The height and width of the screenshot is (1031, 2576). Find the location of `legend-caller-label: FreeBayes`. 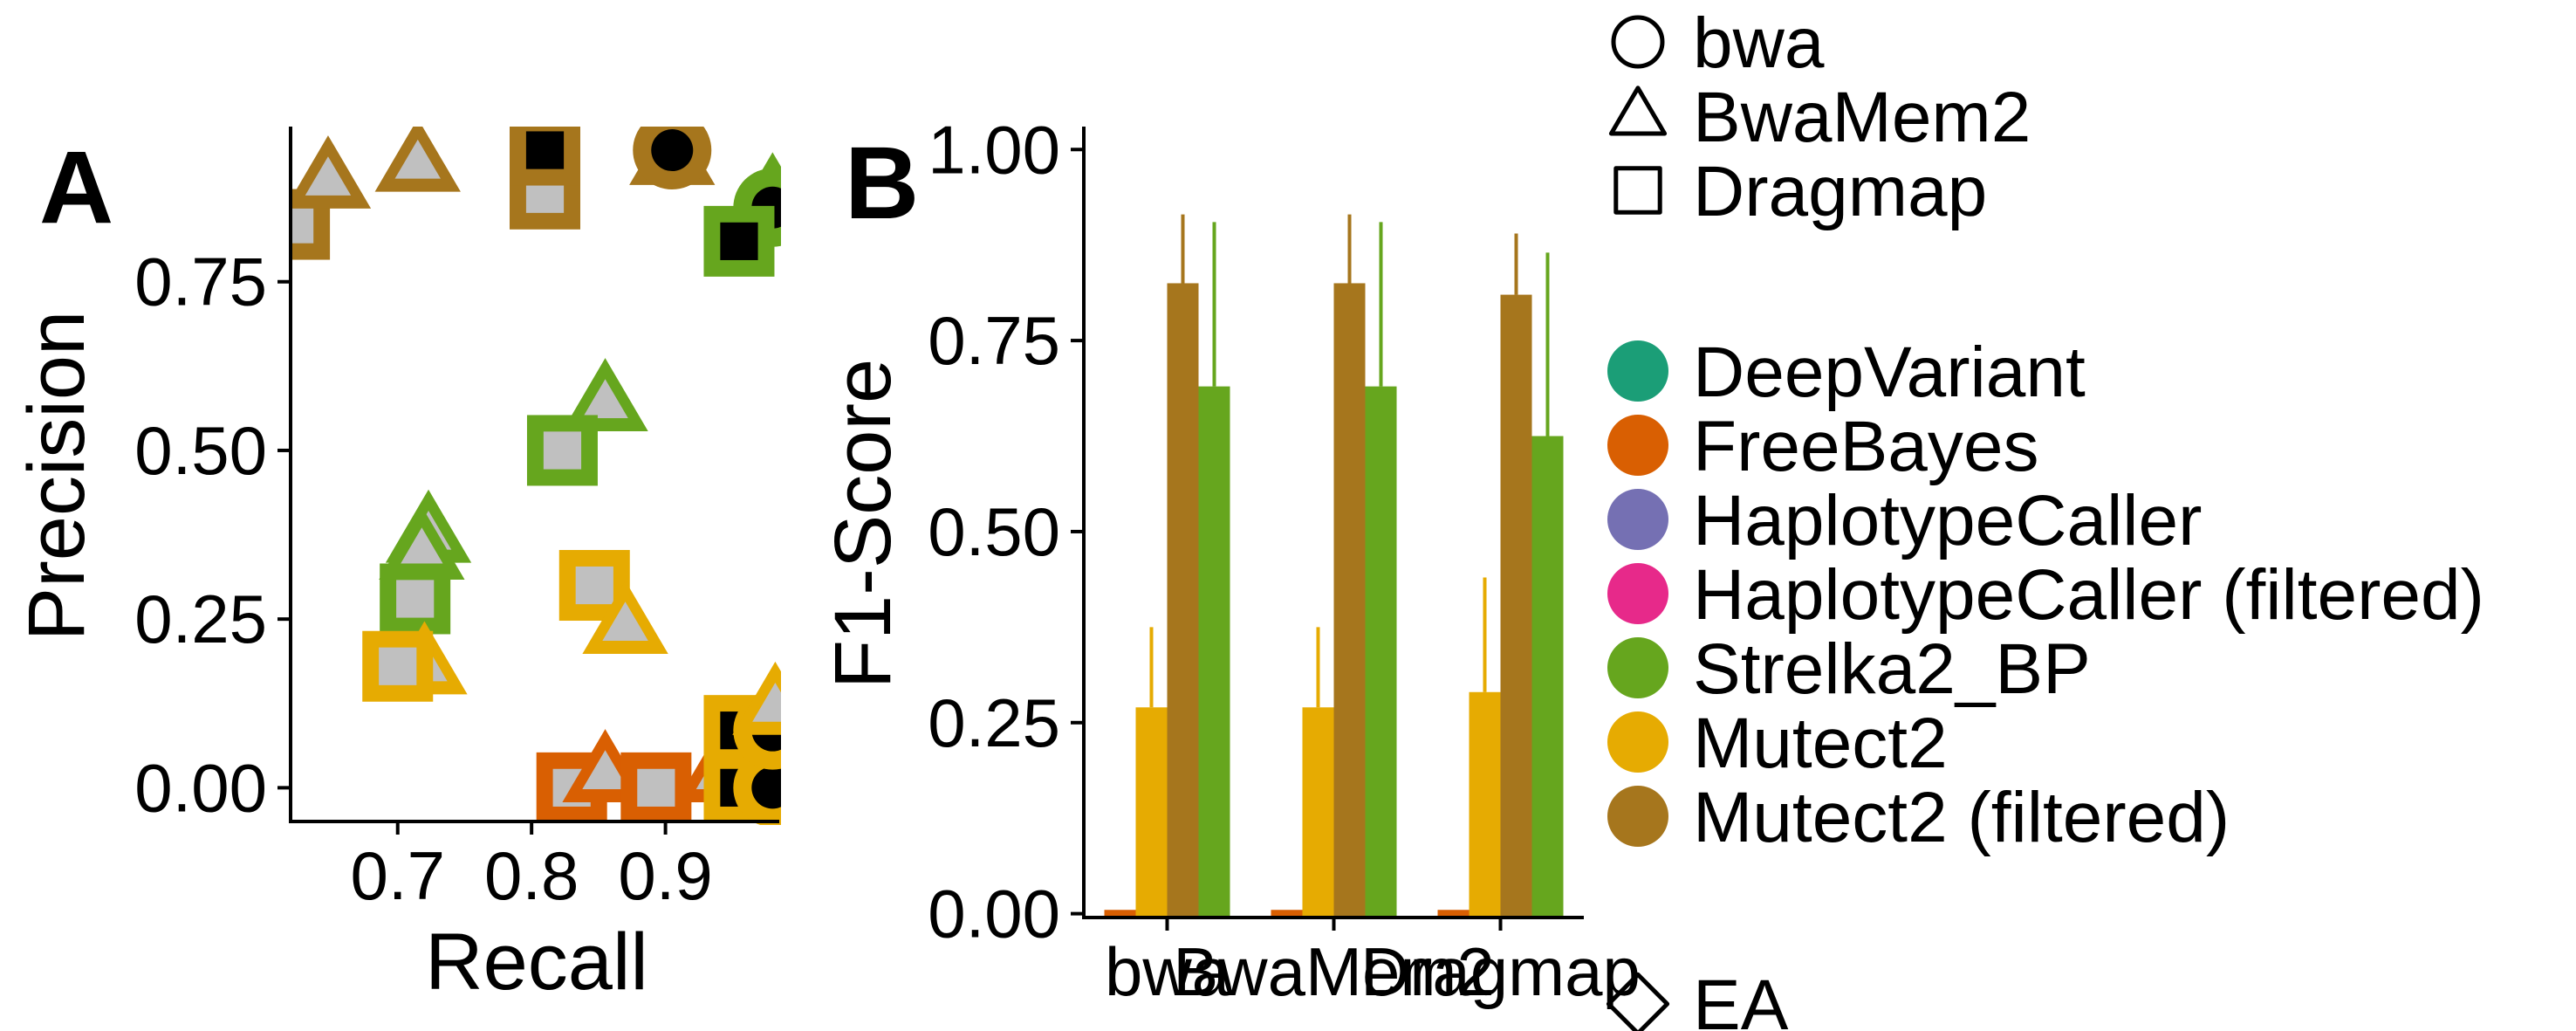

legend-caller-label: FreeBayes is located at coordinates (1866, 447).